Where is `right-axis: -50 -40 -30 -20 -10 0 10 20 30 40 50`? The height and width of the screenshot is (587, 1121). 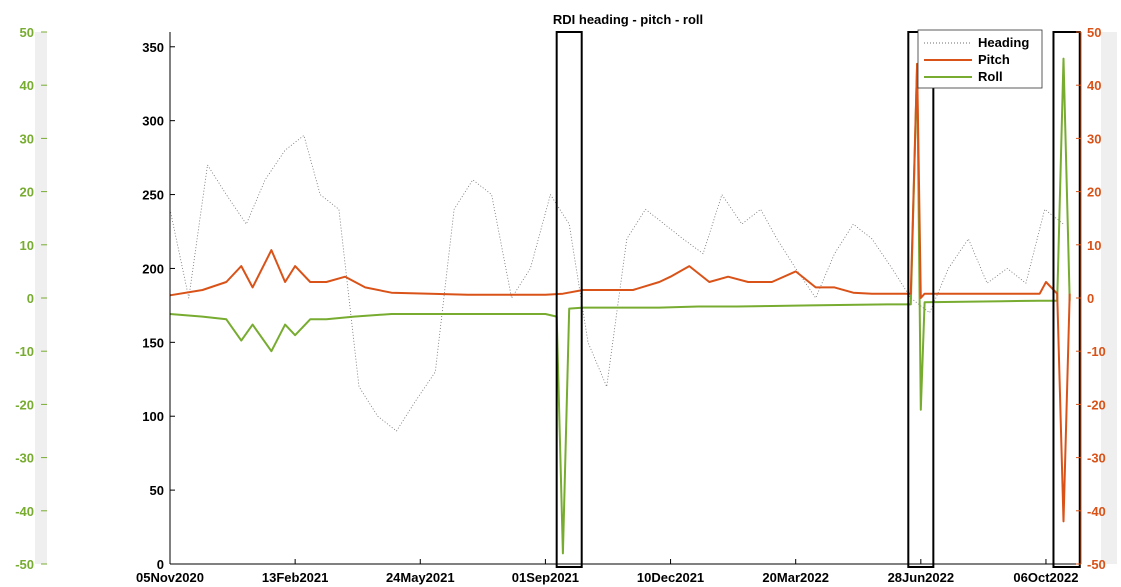 right-axis: -50 -40 -30 -20 -10 0 10 20 30 40 50 is located at coordinates (1091, 298).